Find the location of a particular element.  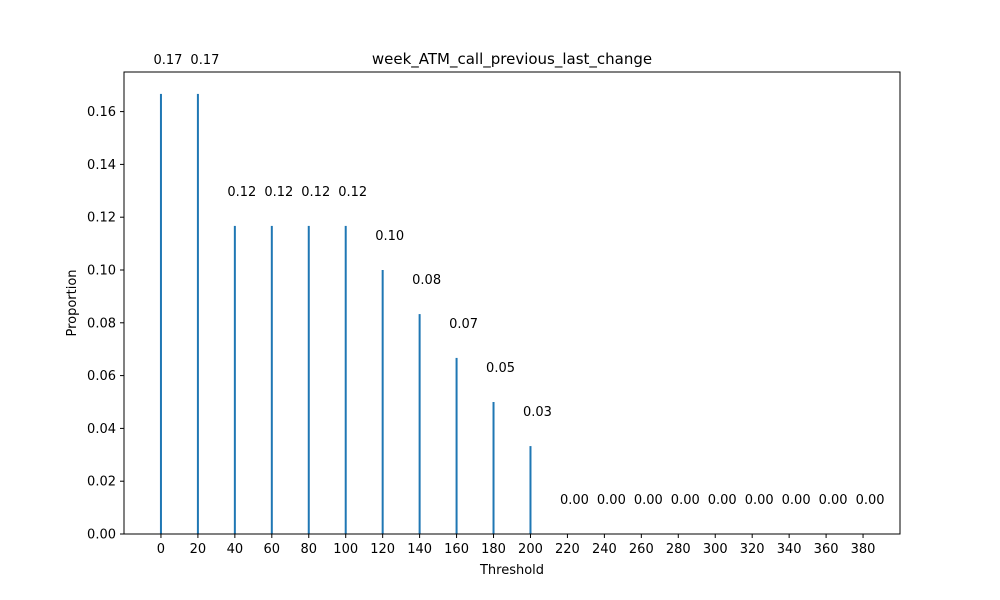

x-tick-label: 0 is located at coordinates (161, 549).